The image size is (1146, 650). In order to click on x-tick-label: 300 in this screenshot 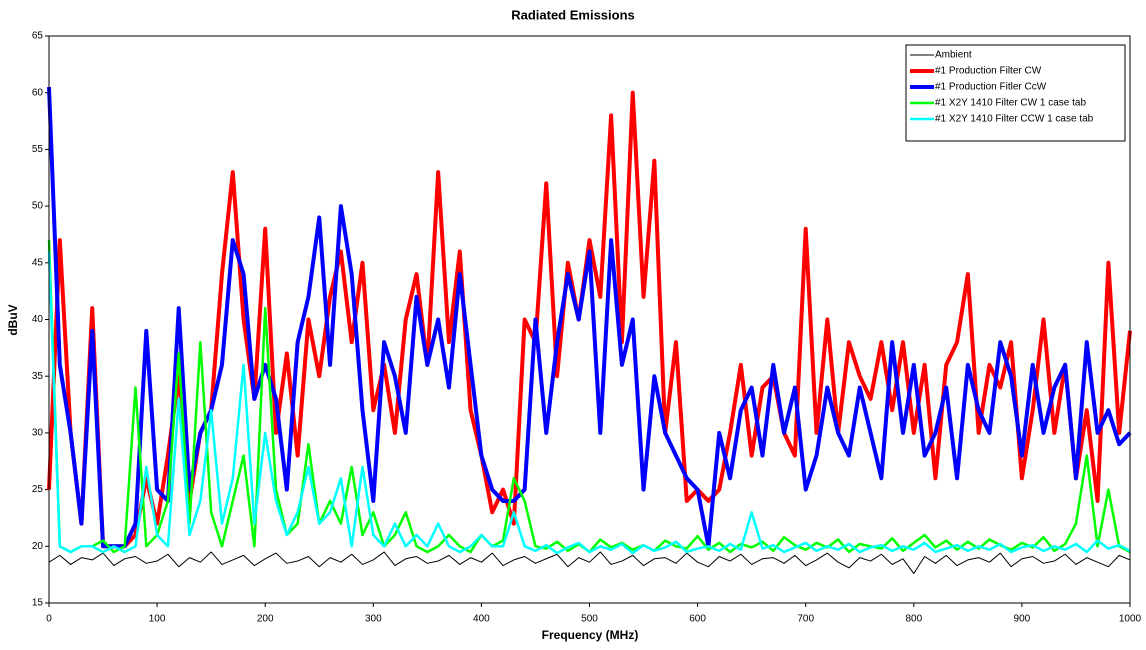, I will do `click(373, 619)`.